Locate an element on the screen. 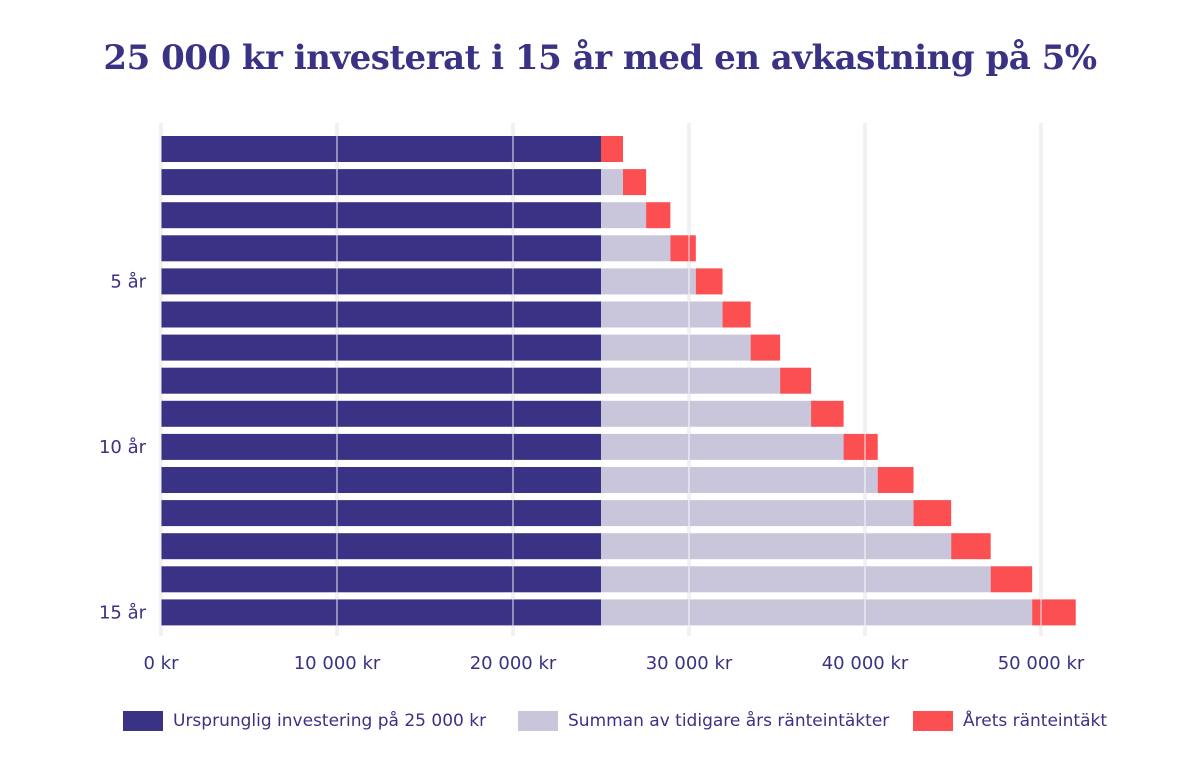  y-axis-ticks: 5 år 10 år 15 år is located at coordinates (123, 447).